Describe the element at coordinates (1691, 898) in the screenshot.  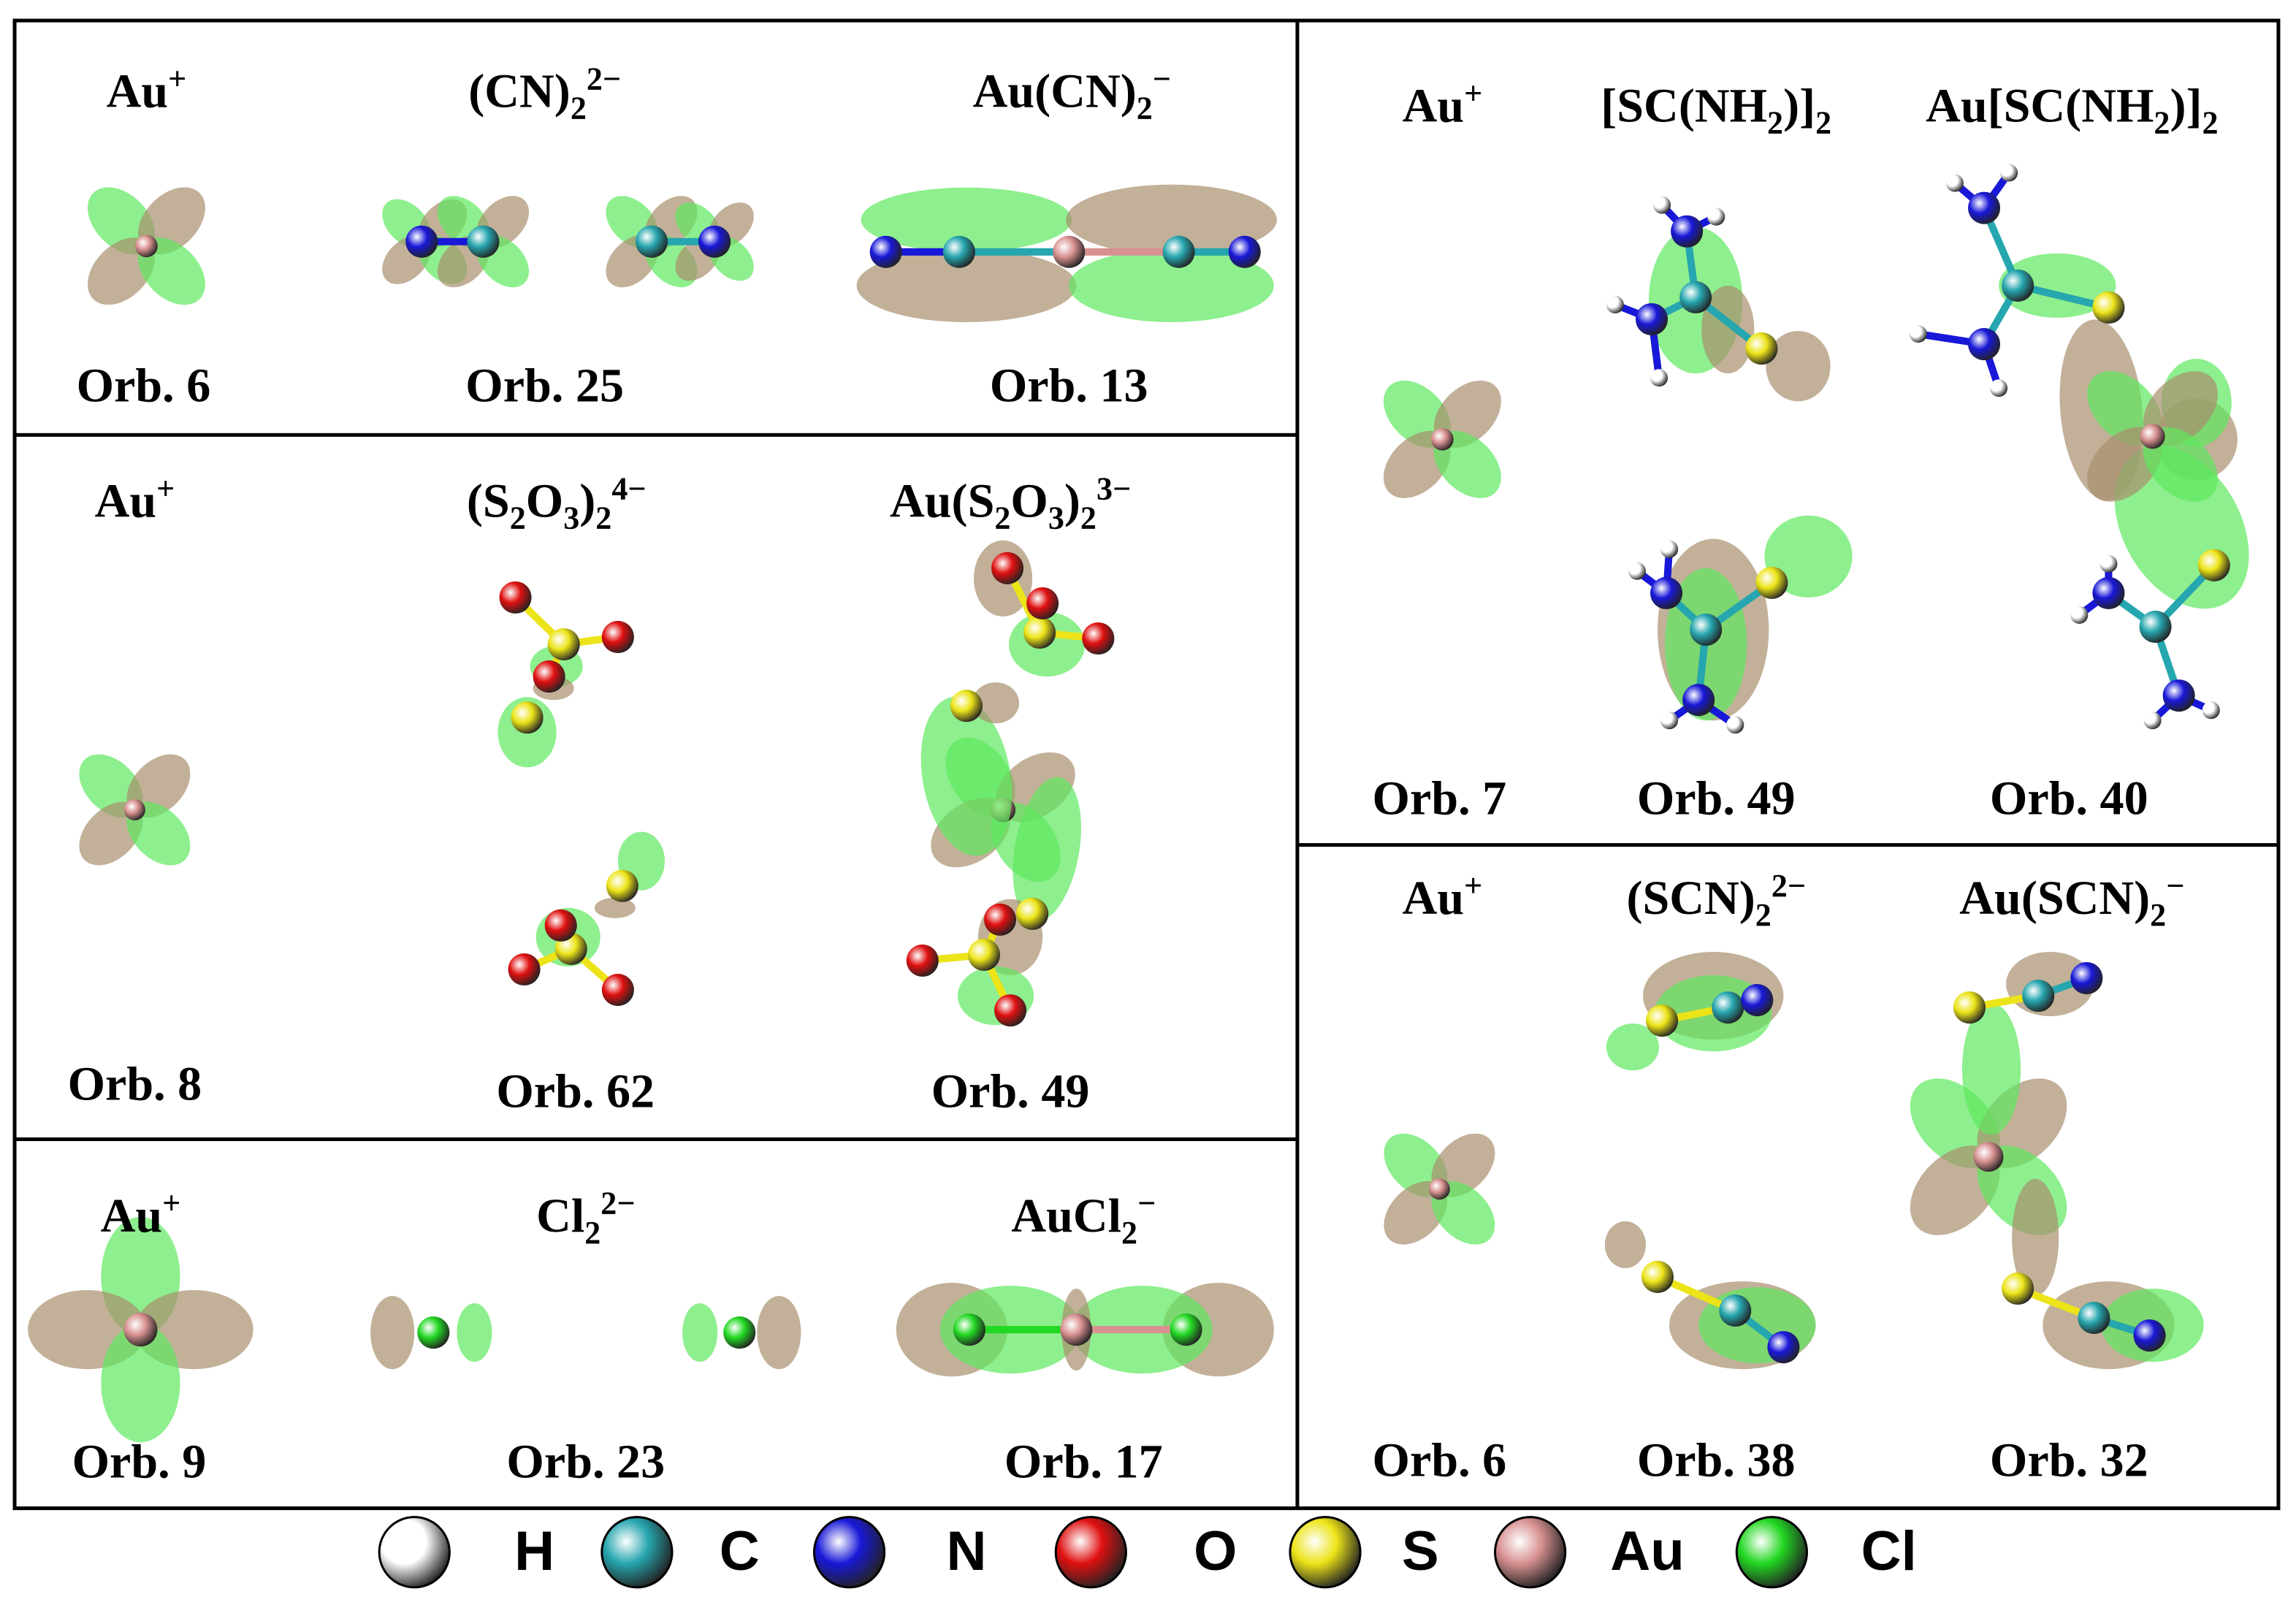
I see `species-part: (SCN)` at that location.